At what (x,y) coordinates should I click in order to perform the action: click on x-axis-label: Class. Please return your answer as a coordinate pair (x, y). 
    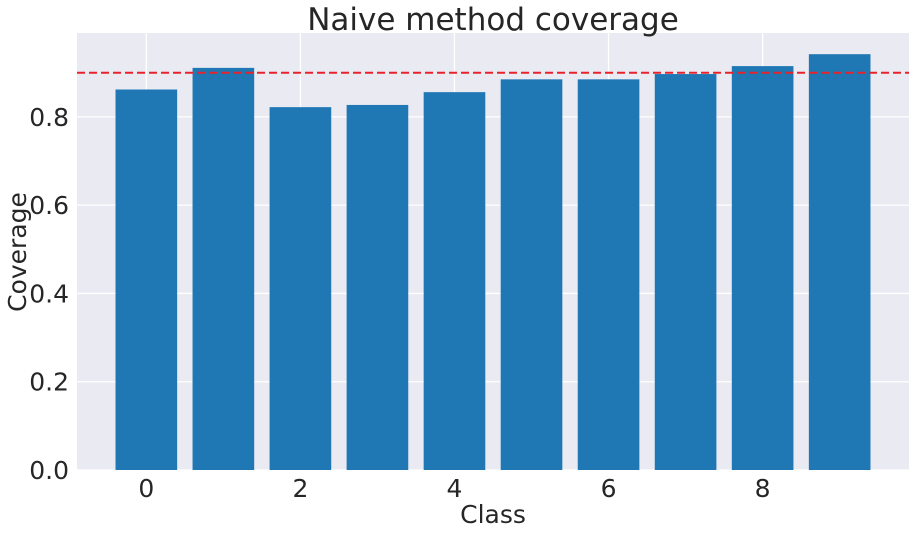
    Looking at the image, I should click on (493, 514).